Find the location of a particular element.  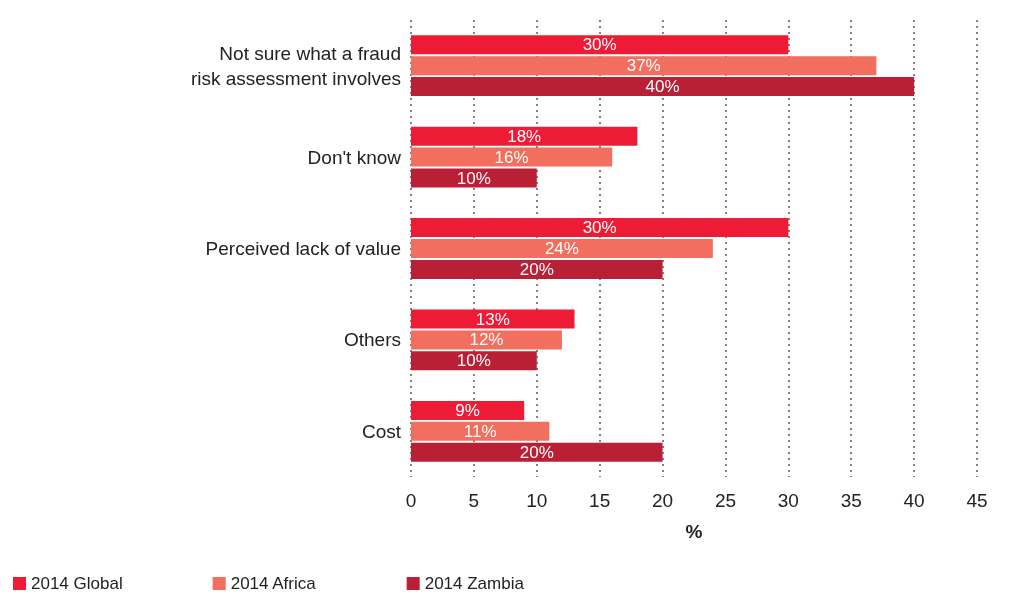

x-tick-label: 35 is located at coordinates (851, 500).